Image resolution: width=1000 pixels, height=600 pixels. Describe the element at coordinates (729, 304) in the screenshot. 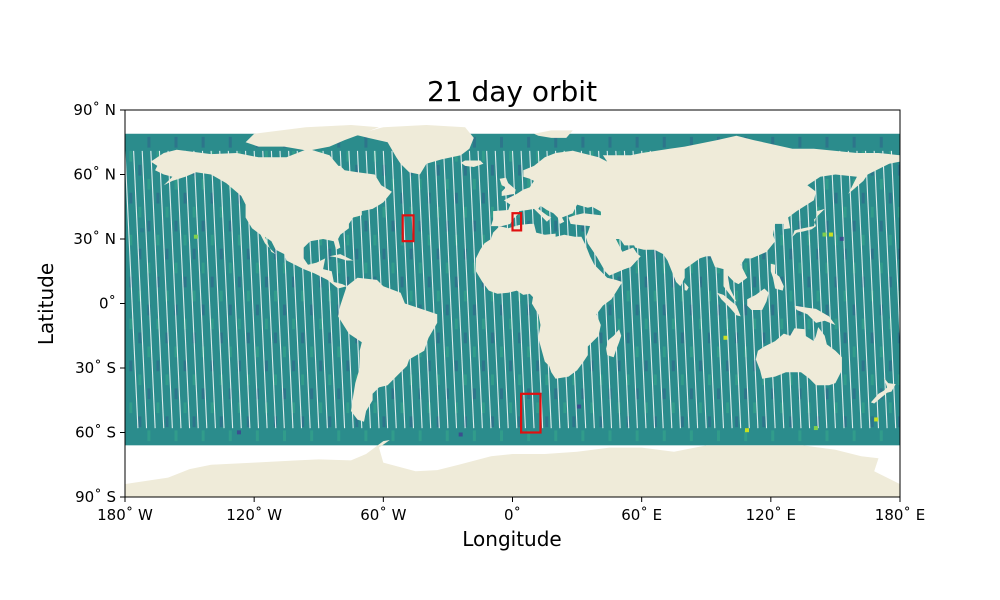

I see `indonesia-land` at that location.